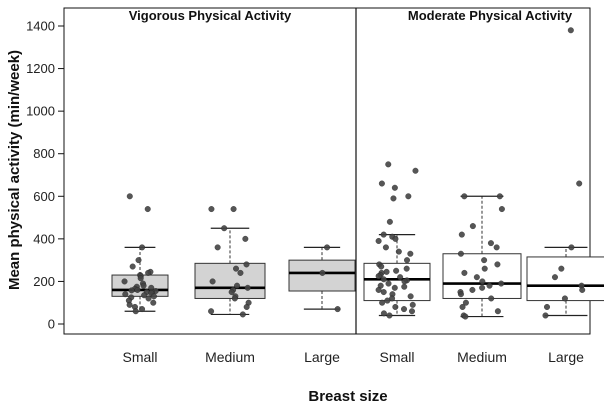 This screenshot has width=604, height=405. Describe the element at coordinates (40, 111) in the screenshot. I see `y-tick-label: 1000` at that location.